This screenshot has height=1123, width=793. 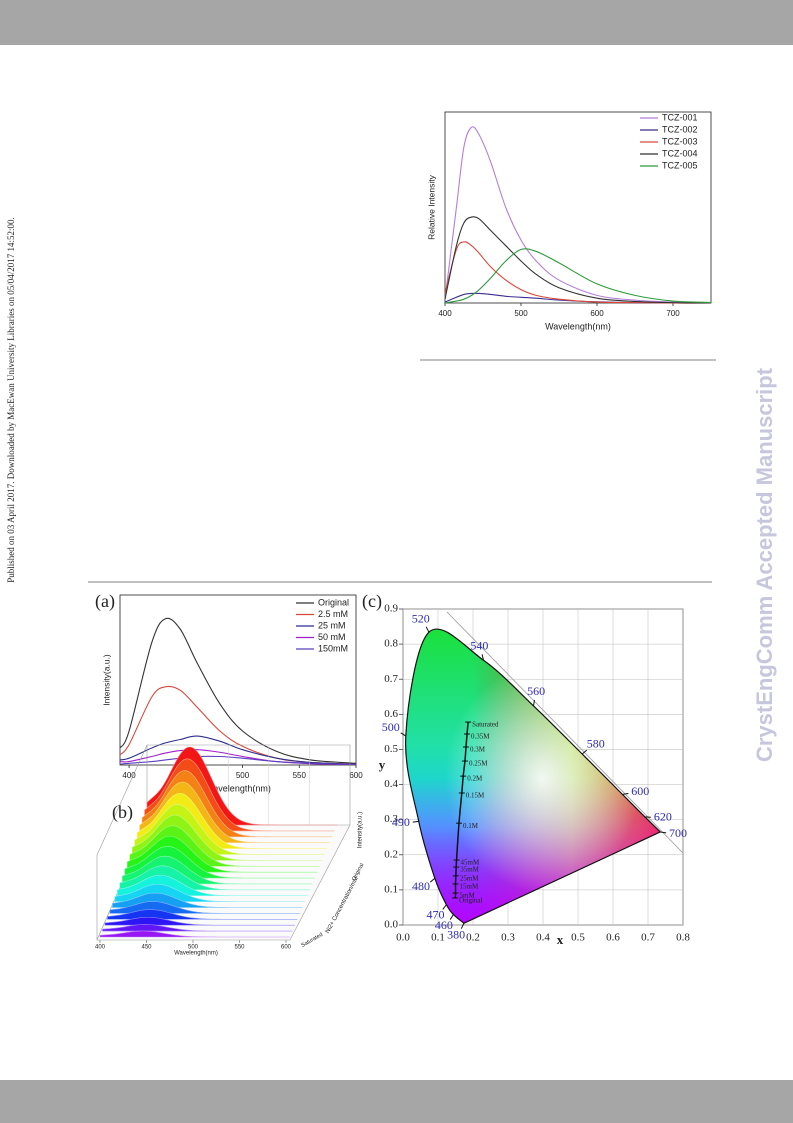 I want to click on legend-label: 2.5 mM, so click(x=333, y=614).